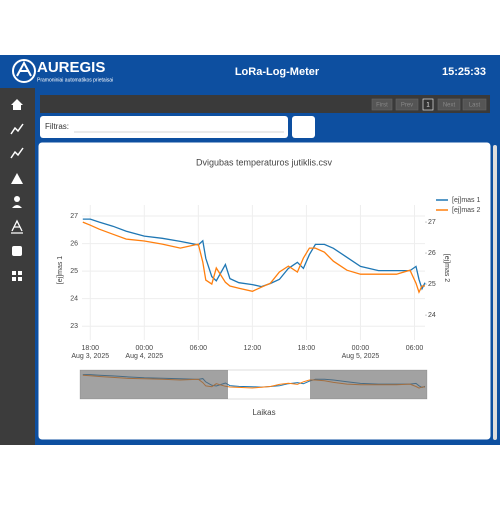  What do you see at coordinates (17, 178) in the screenshot?
I see `alert-icon` at bounding box center [17, 178].